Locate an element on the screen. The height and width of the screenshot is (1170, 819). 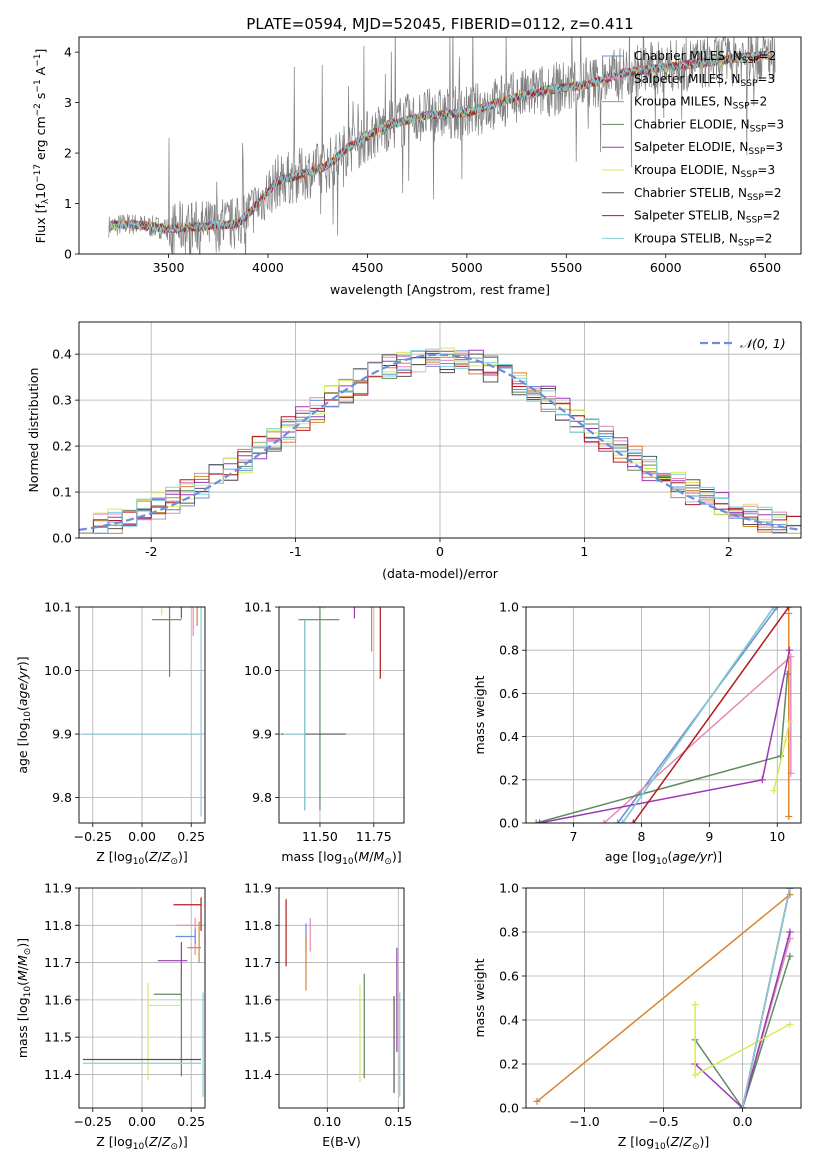
y-tick-label: 9.9 is located at coordinates (262, 734).